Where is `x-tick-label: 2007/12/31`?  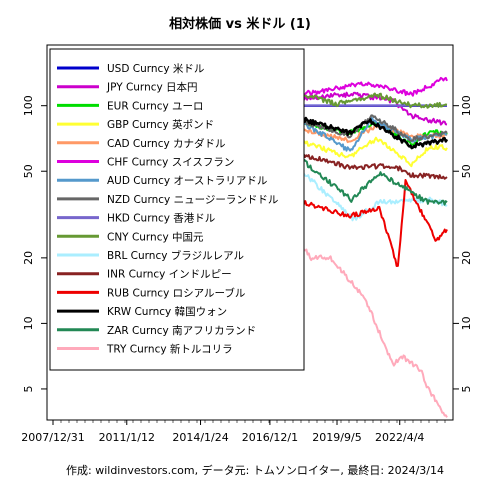 x-tick-label: 2007/12/31 is located at coordinates (52, 437).